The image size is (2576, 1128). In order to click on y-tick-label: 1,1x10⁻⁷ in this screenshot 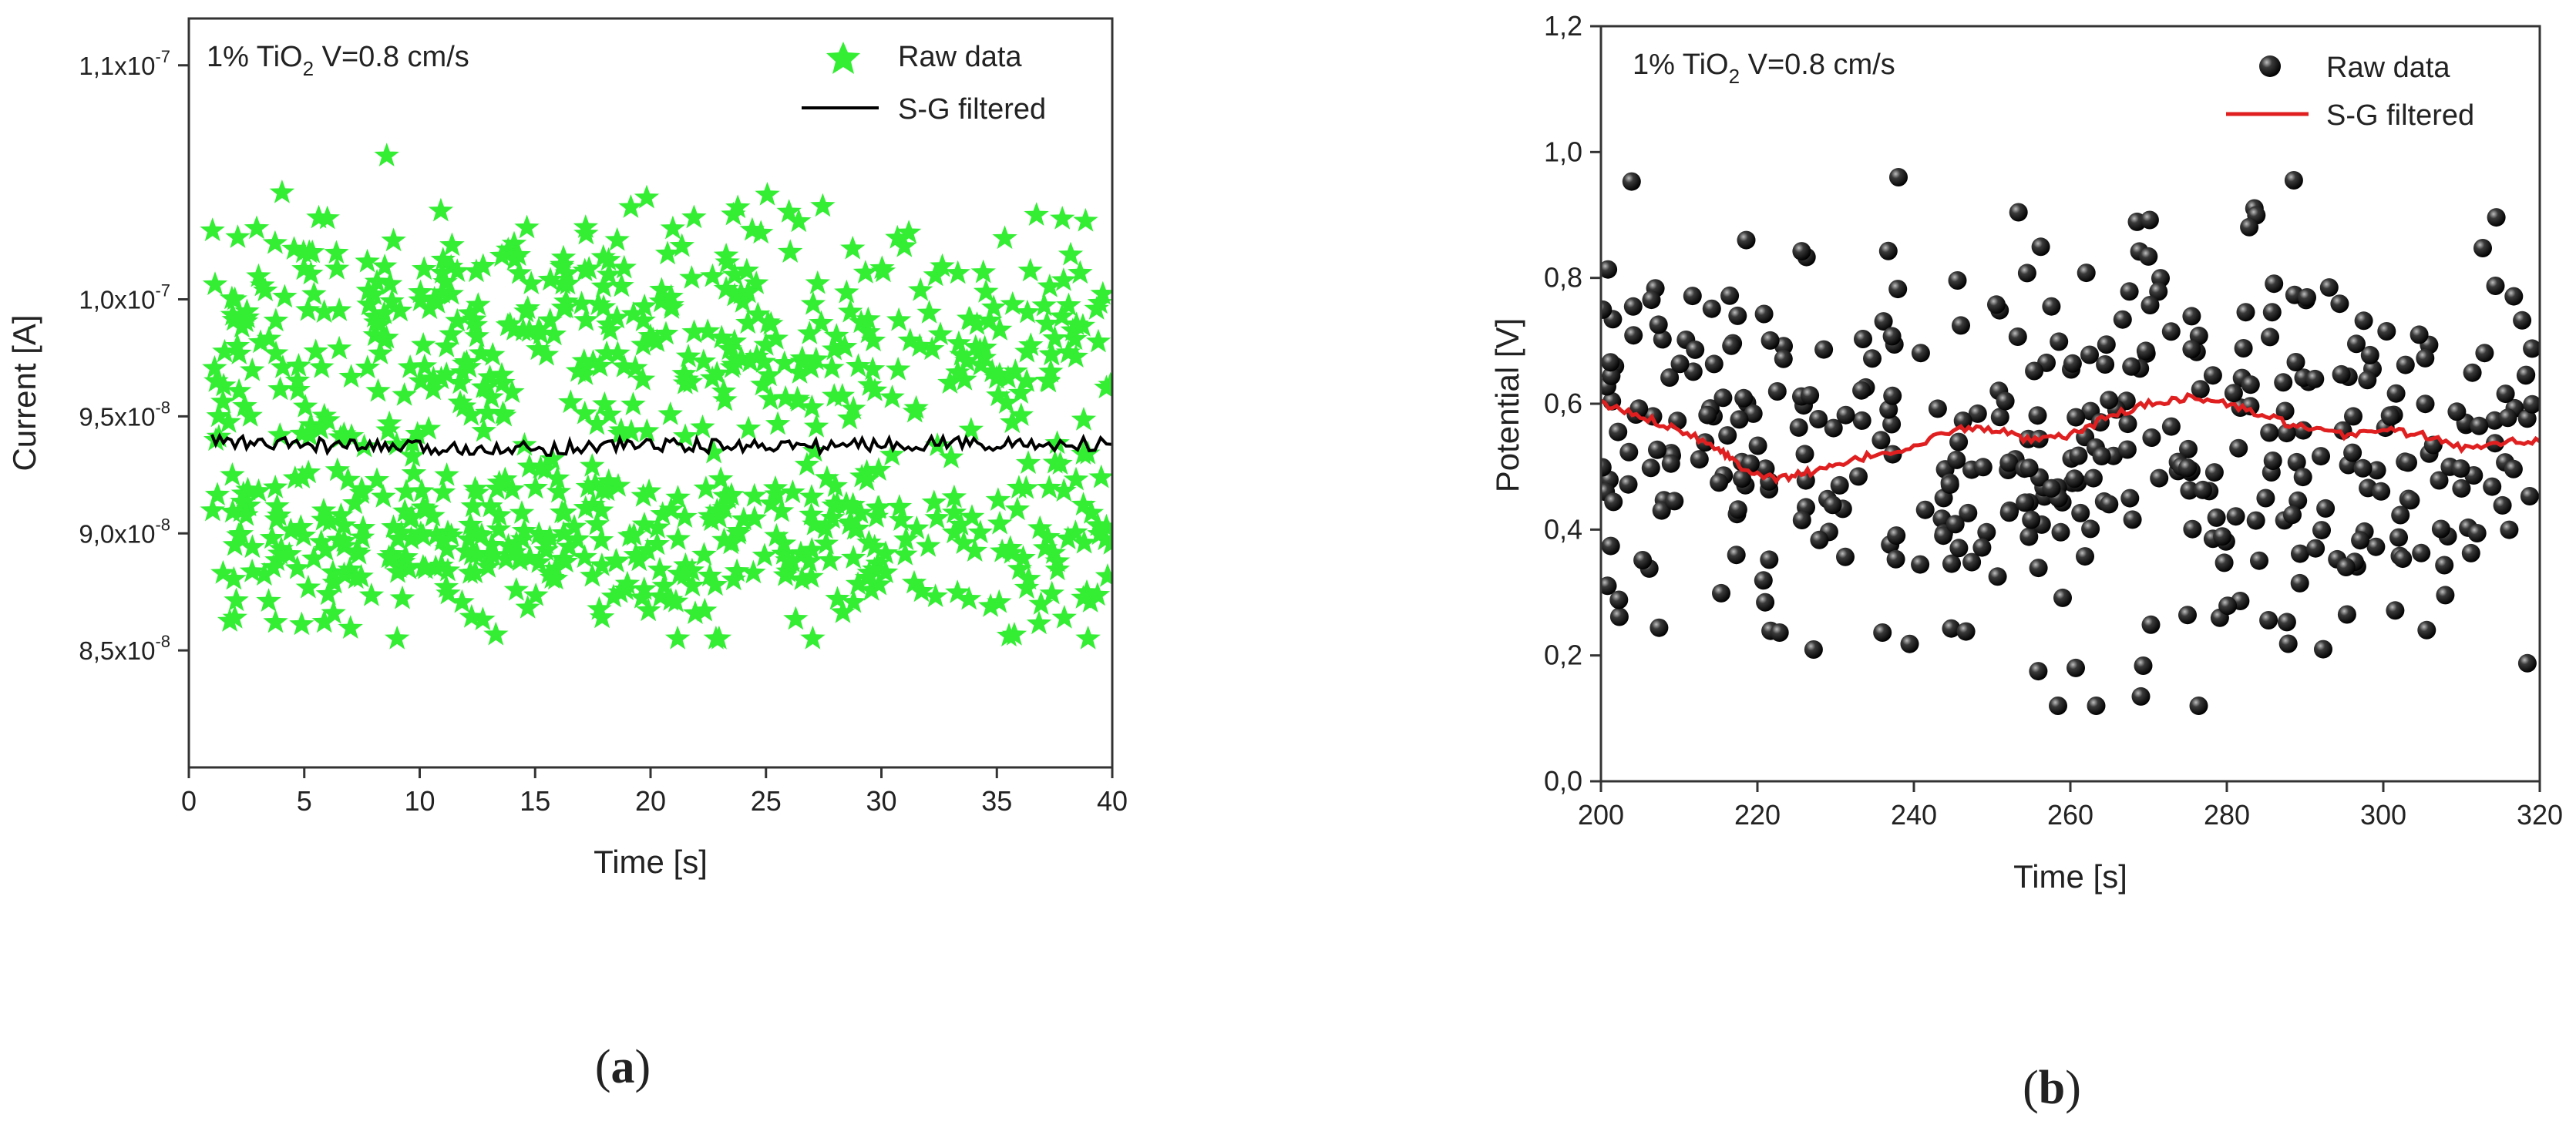, I will do `click(124, 63)`.